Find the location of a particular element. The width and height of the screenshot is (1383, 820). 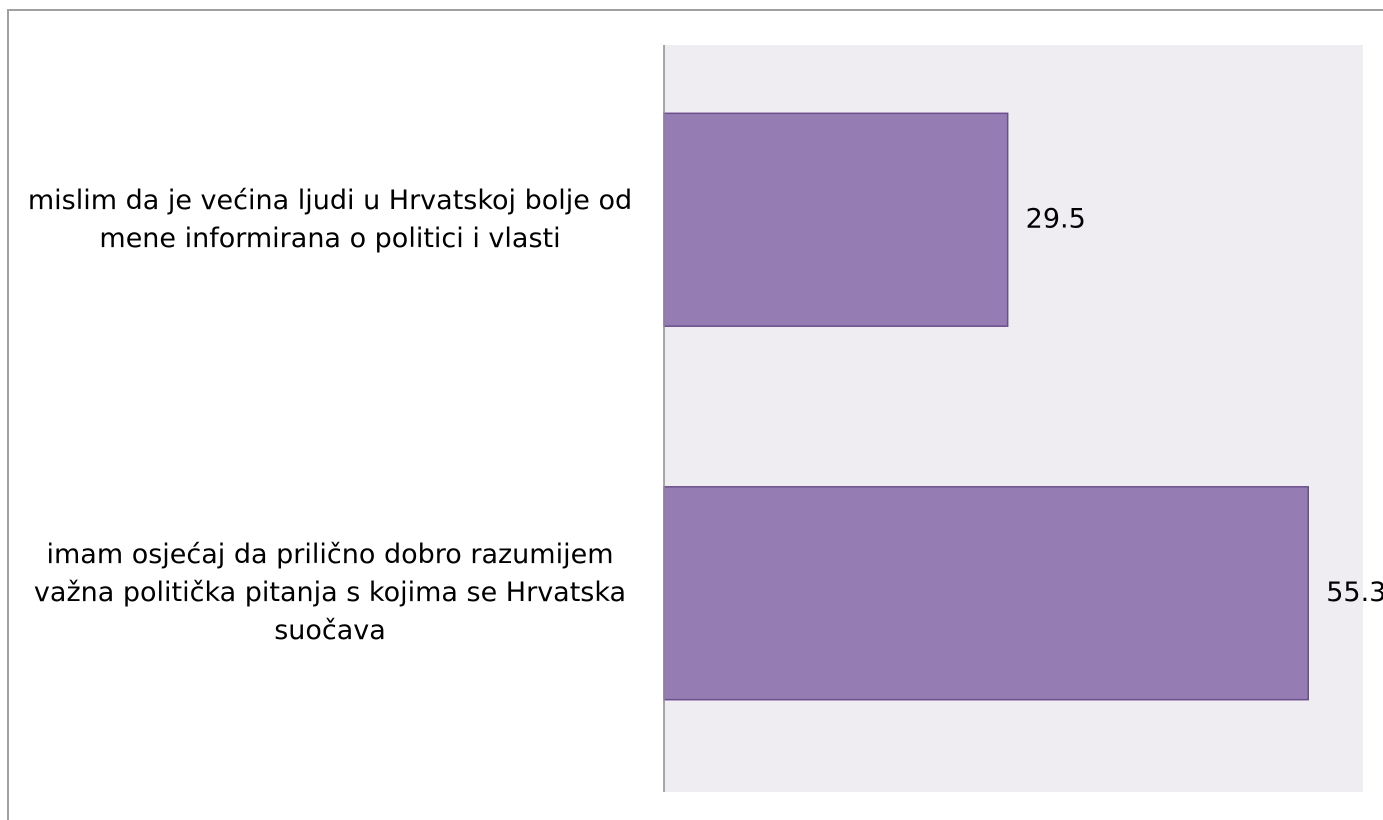

value-label: 55.3 is located at coordinates (1354, 592).